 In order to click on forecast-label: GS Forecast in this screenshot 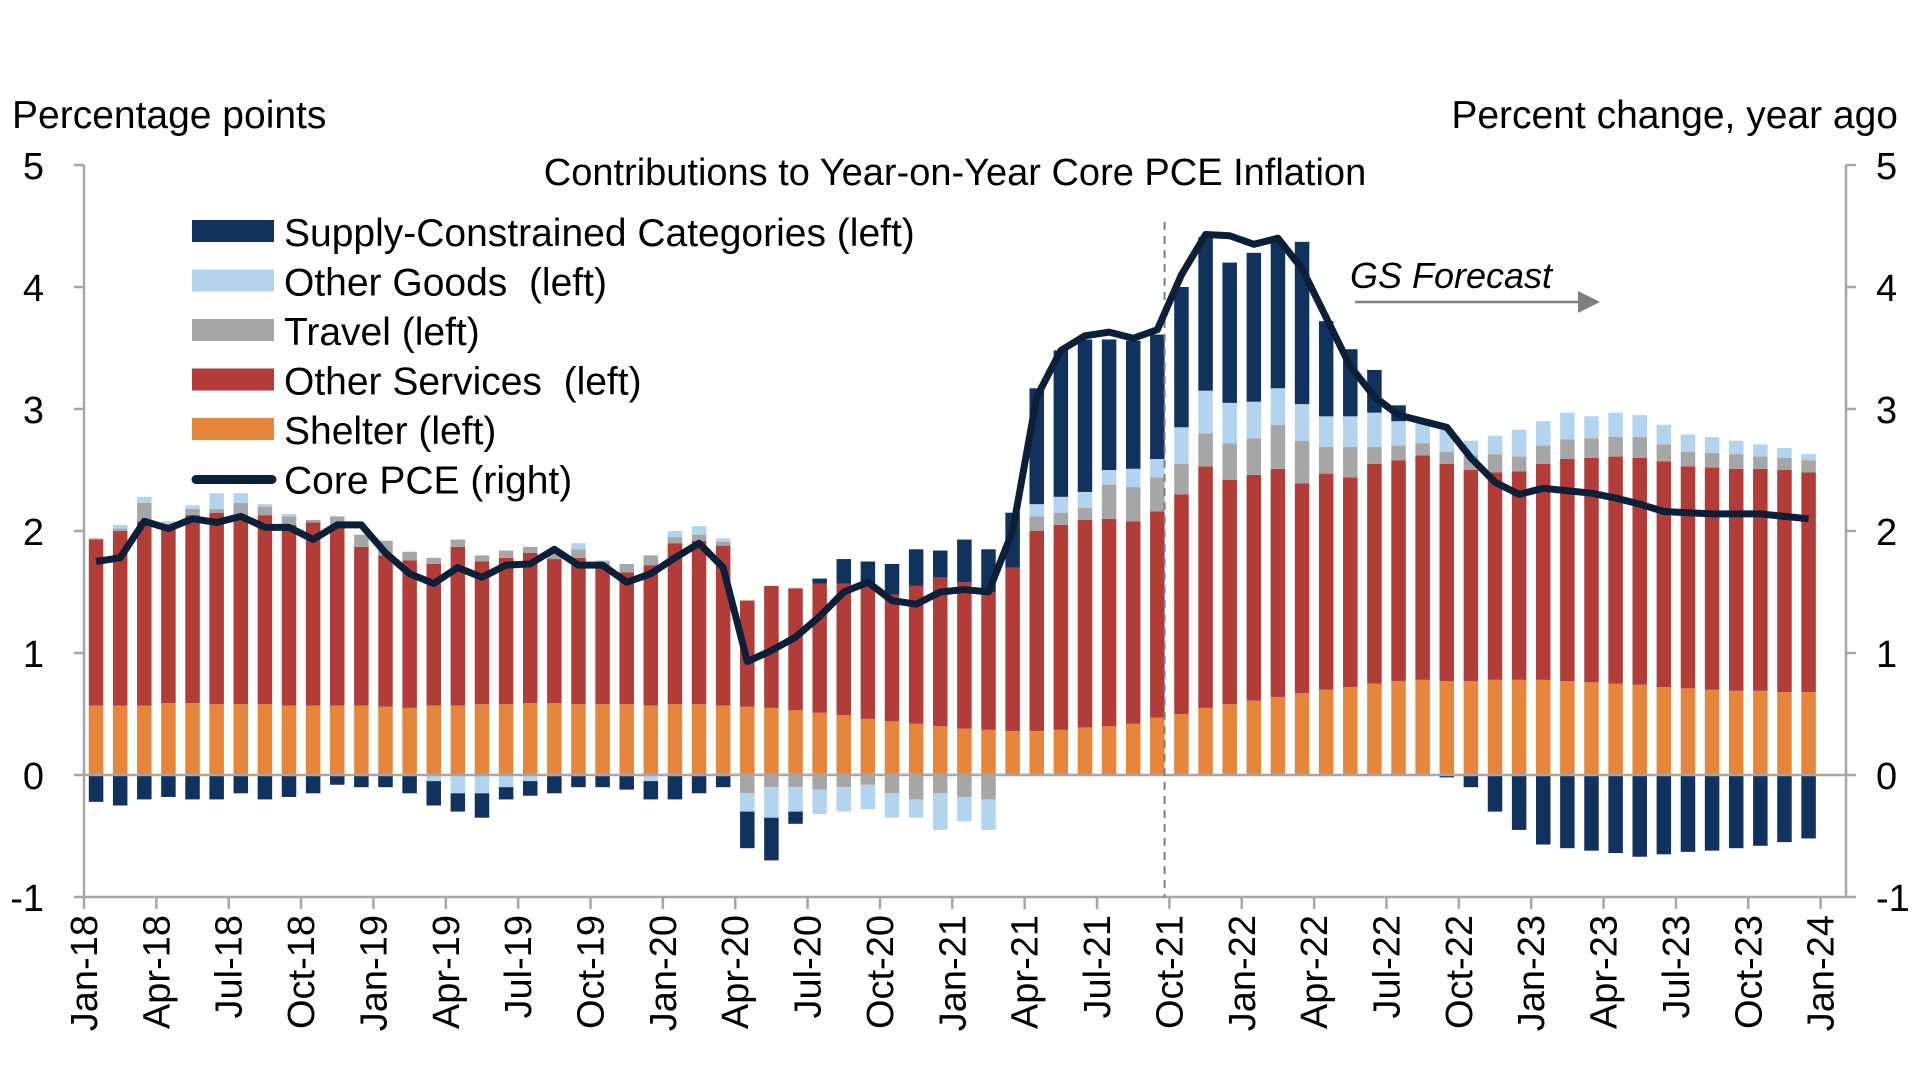, I will do `click(1452, 275)`.